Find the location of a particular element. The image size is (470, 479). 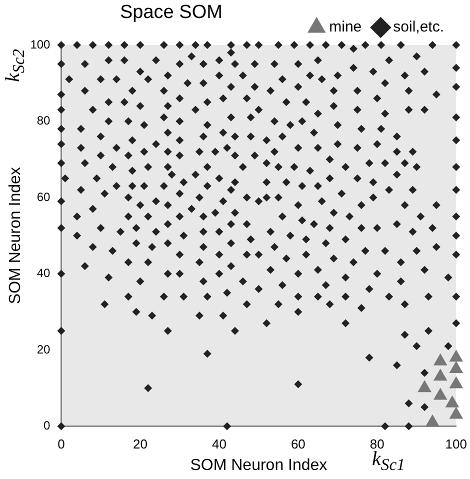

y-tick-label: 60 is located at coordinates (43, 197).